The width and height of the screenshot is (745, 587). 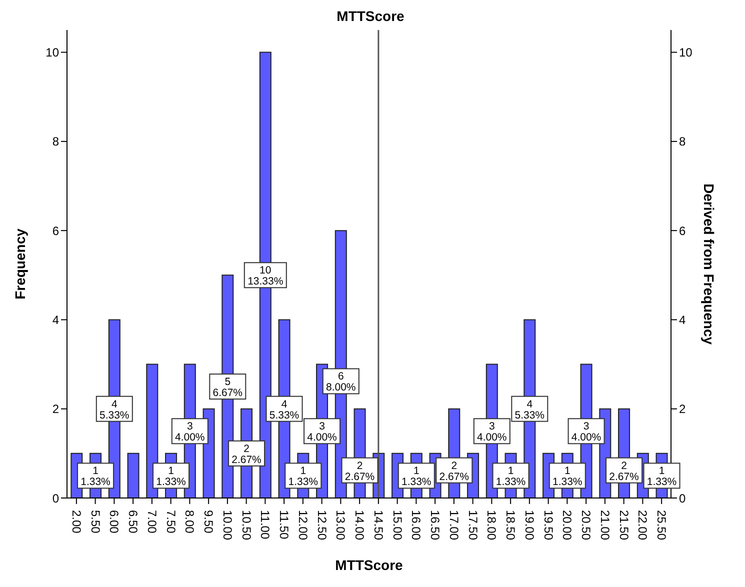 I want to click on x-tick-label: 11.00, so click(x=265, y=525).